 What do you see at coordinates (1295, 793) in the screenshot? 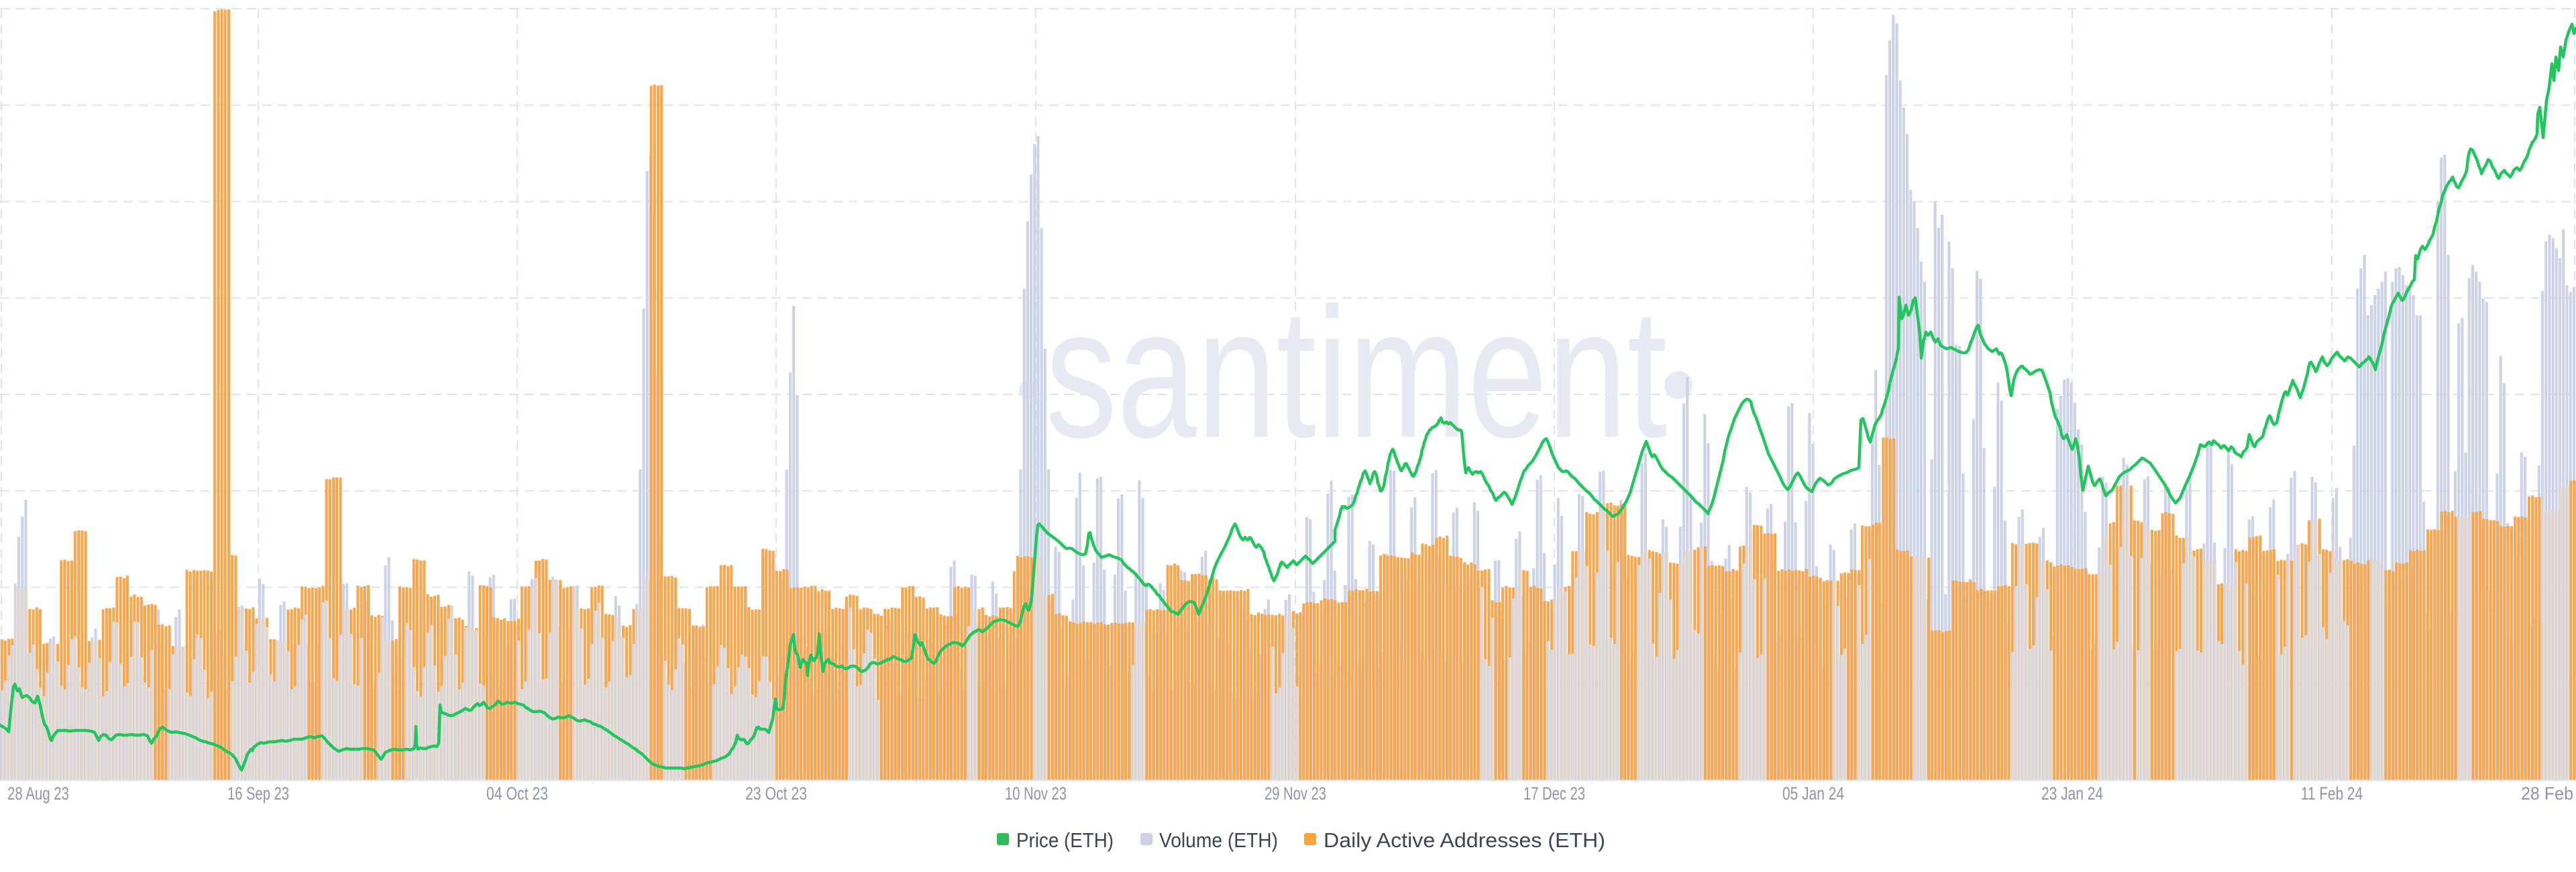
I see `svg-text: 29 Nov 23` at bounding box center [1295, 793].